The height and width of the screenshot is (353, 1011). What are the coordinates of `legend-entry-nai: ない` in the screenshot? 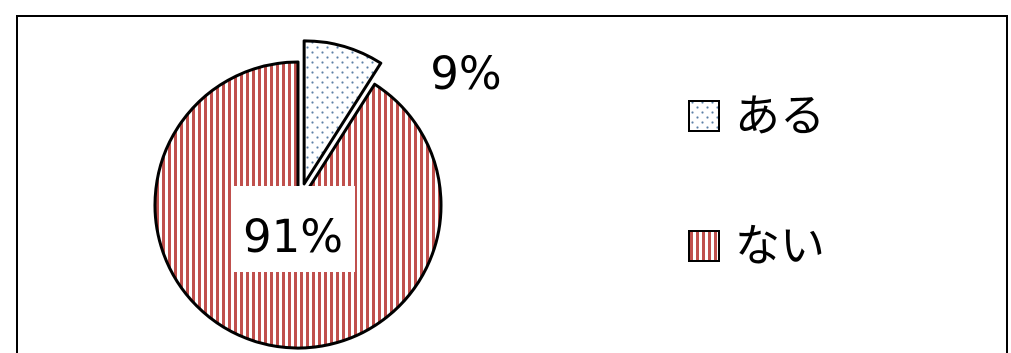 It's located at (756, 245).